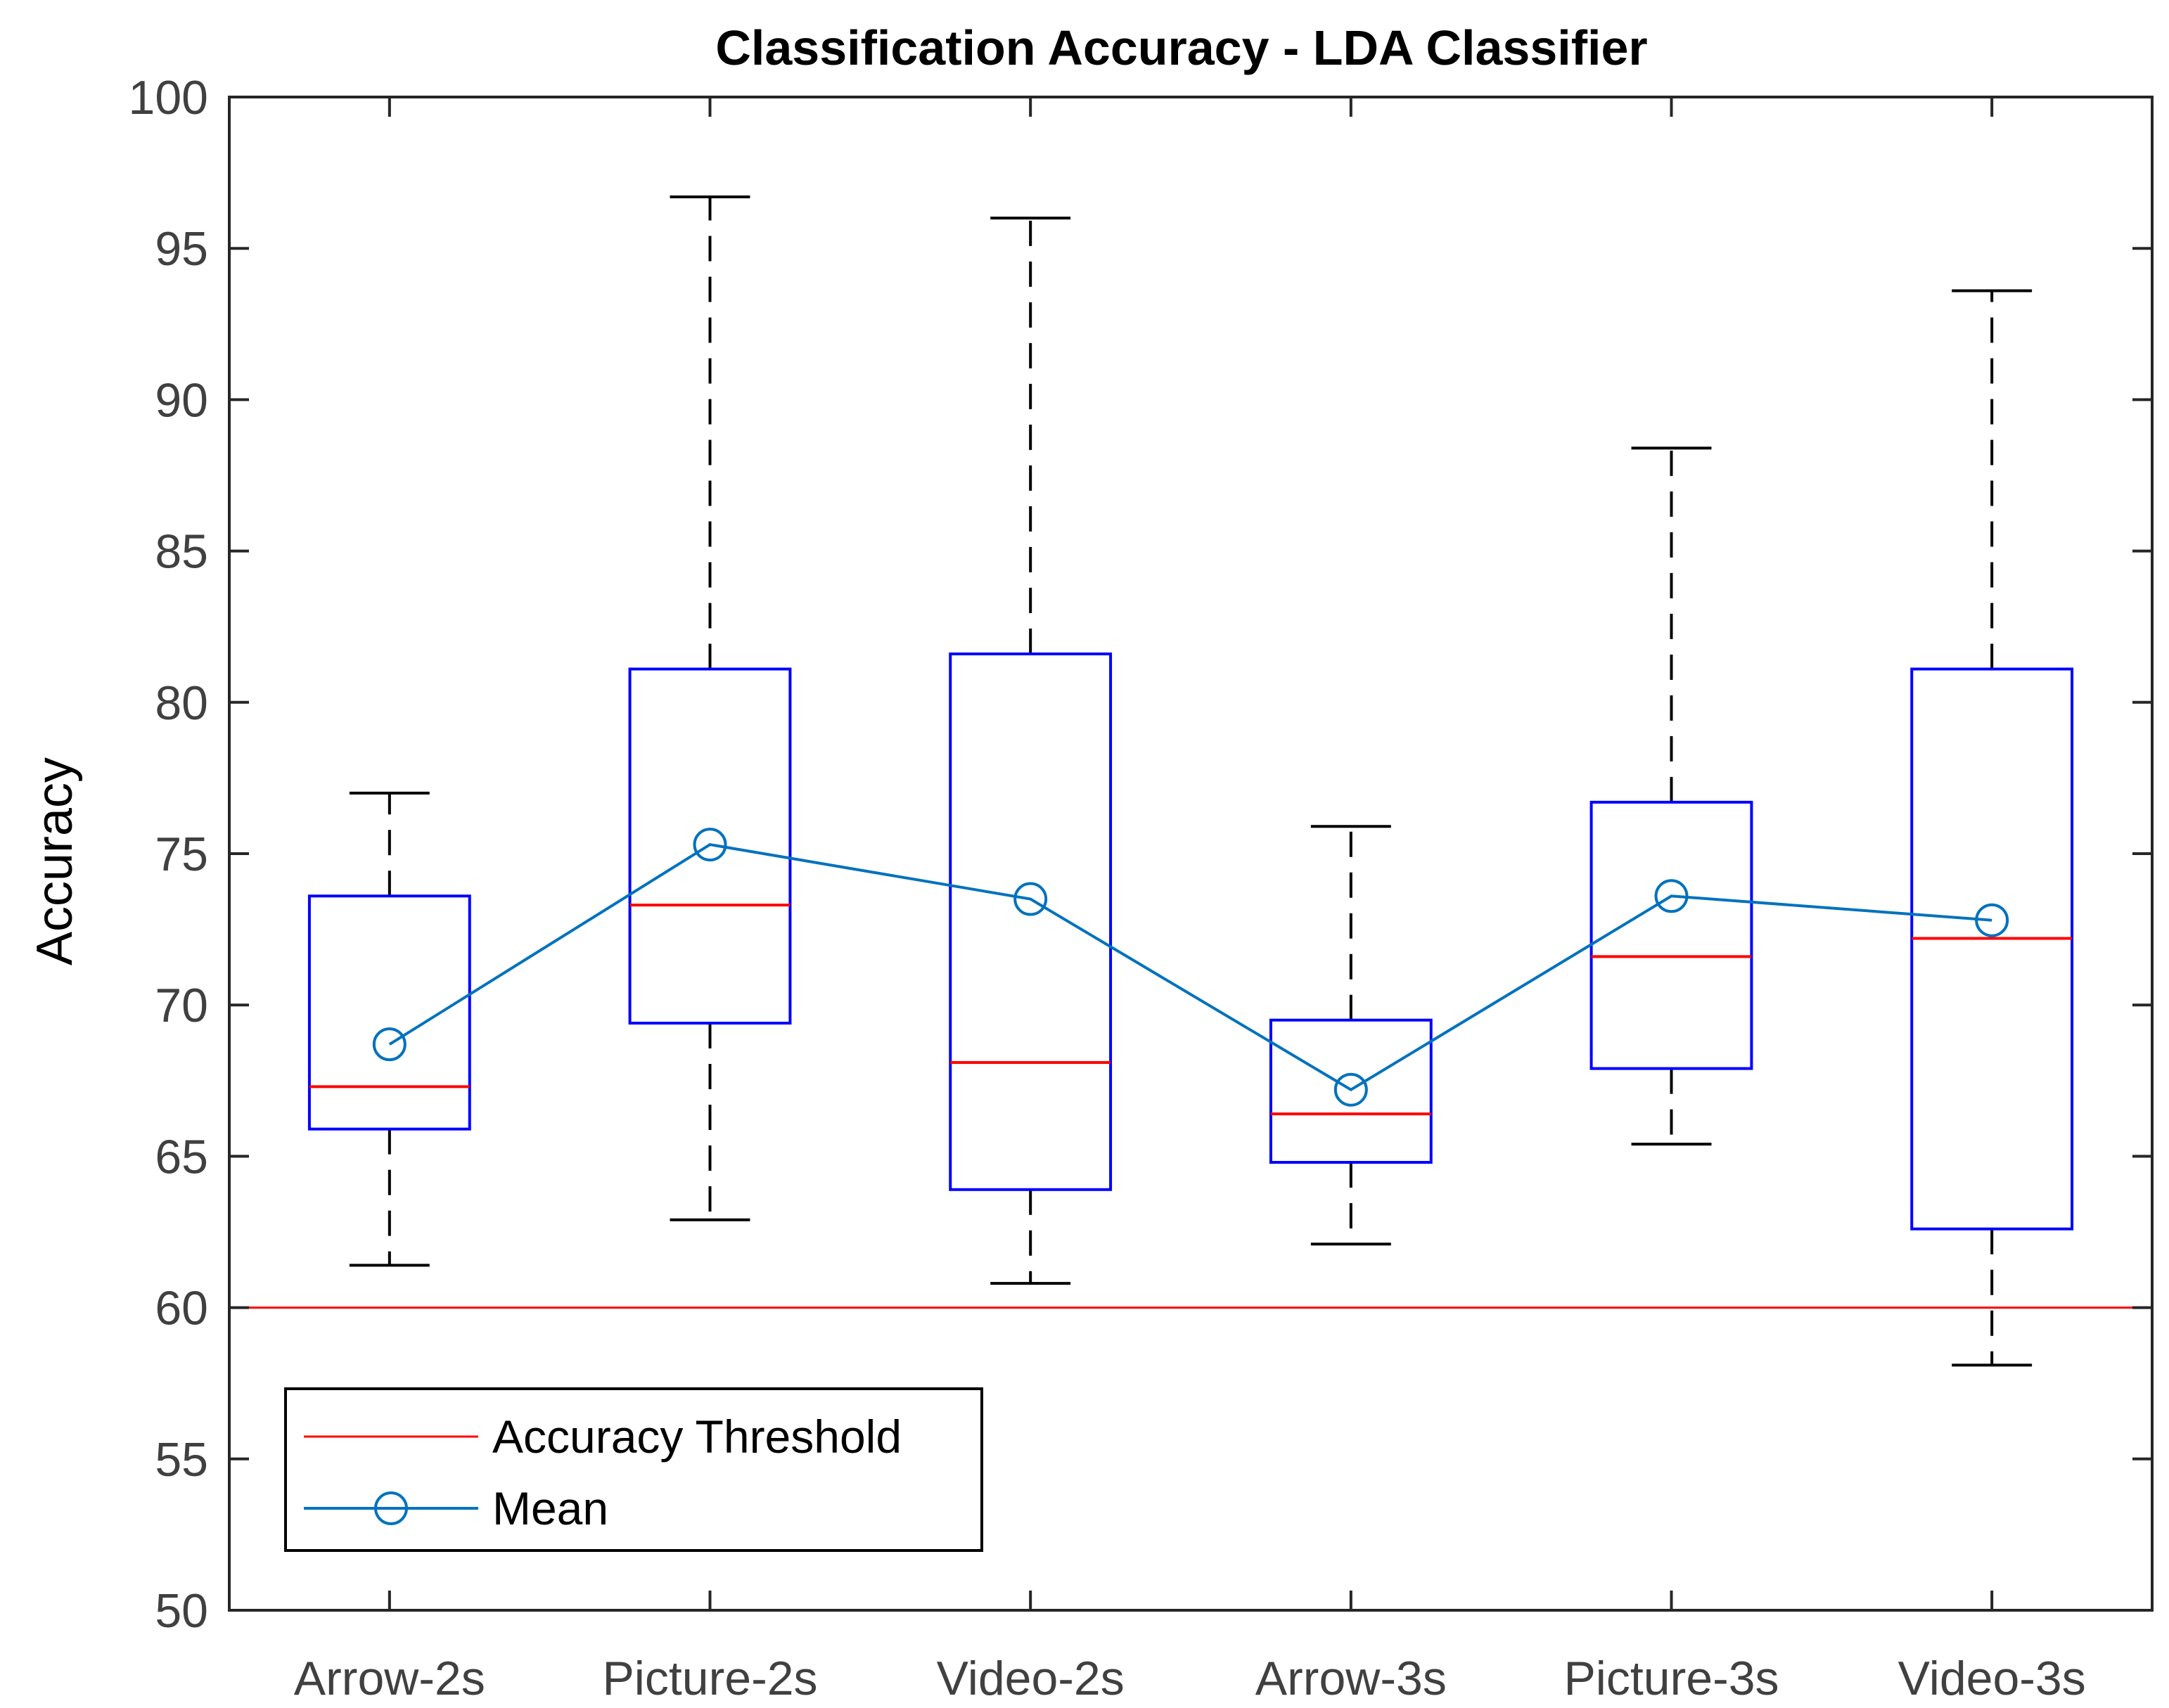 This screenshot has height=1708, width=2169. Describe the element at coordinates (181, 1611) in the screenshot. I see `y-tick-label: 50` at that location.